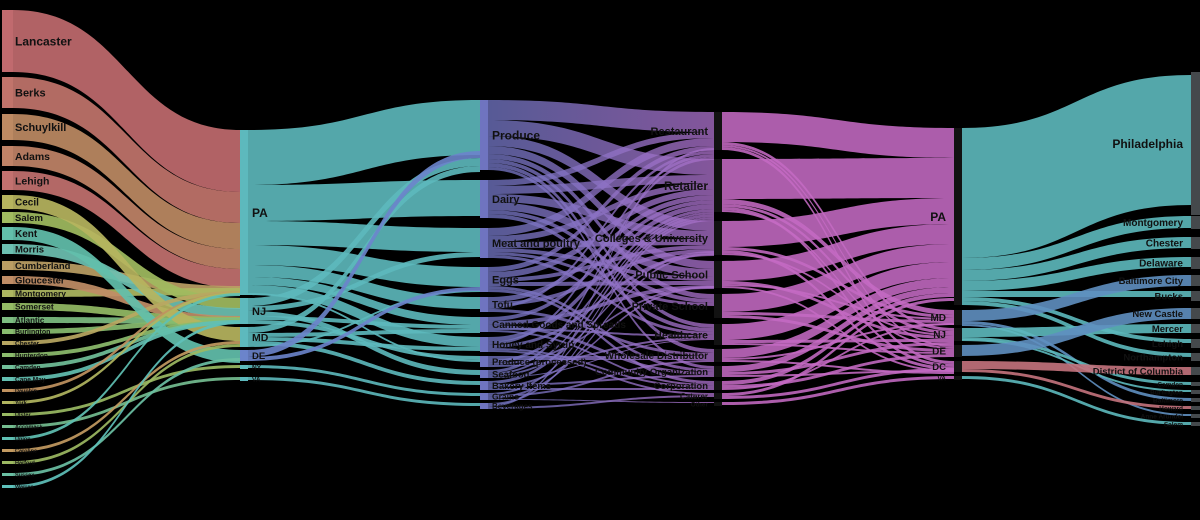  What do you see at coordinates (244, 337) in the screenshot?
I see `node-origin-state-md` at bounding box center [244, 337].